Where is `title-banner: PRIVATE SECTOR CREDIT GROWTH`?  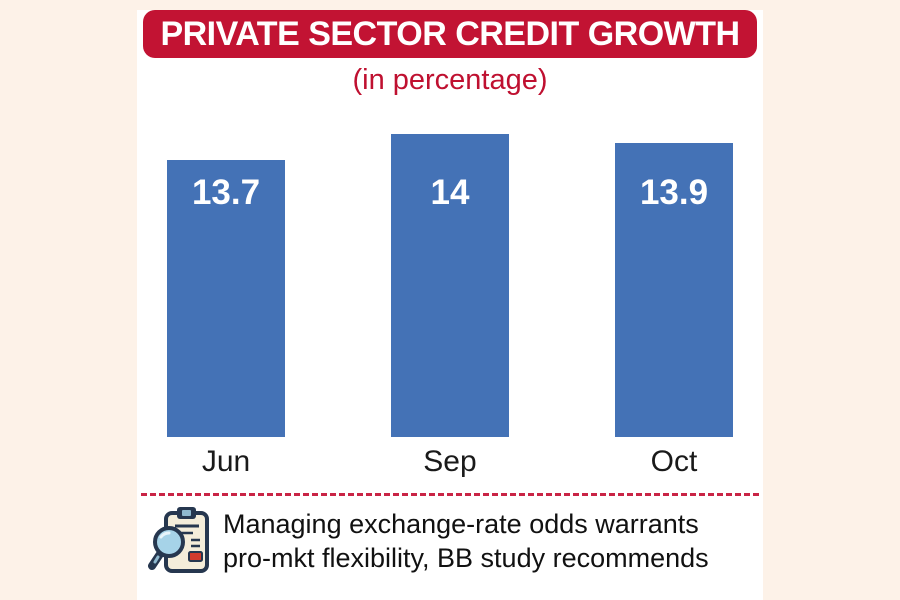 title-banner: PRIVATE SECTOR CREDIT GROWTH is located at coordinates (450, 34).